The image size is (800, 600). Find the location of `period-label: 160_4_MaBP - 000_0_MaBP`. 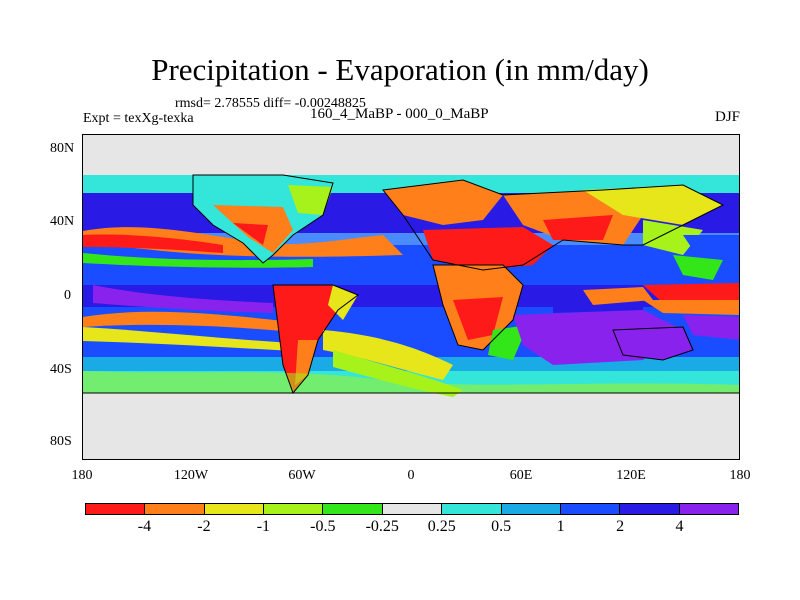

period-label: 160_4_MaBP - 000_0_MaBP is located at coordinates (399, 114).